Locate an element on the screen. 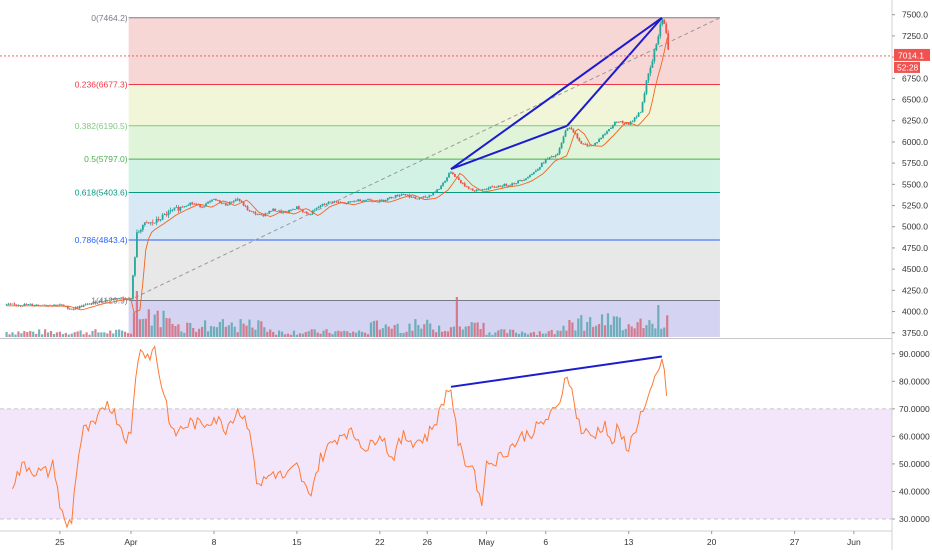 The image size is (932, 555). rsi-tick-label: 70.0000 is located at coordinates (914, 409).